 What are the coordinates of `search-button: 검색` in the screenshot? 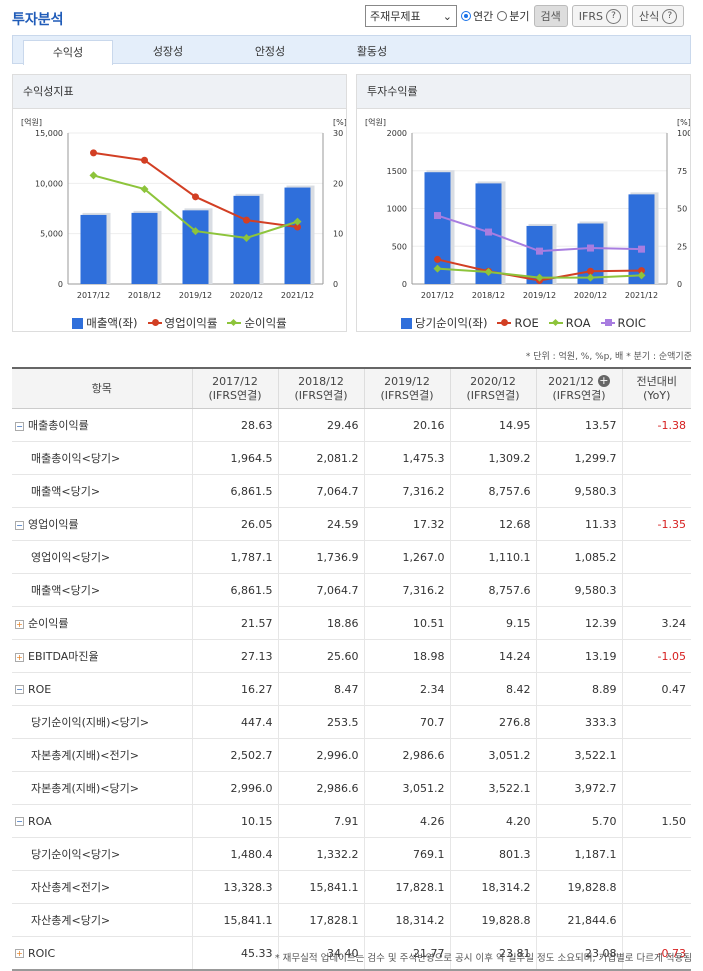 It's located at (550, 16).